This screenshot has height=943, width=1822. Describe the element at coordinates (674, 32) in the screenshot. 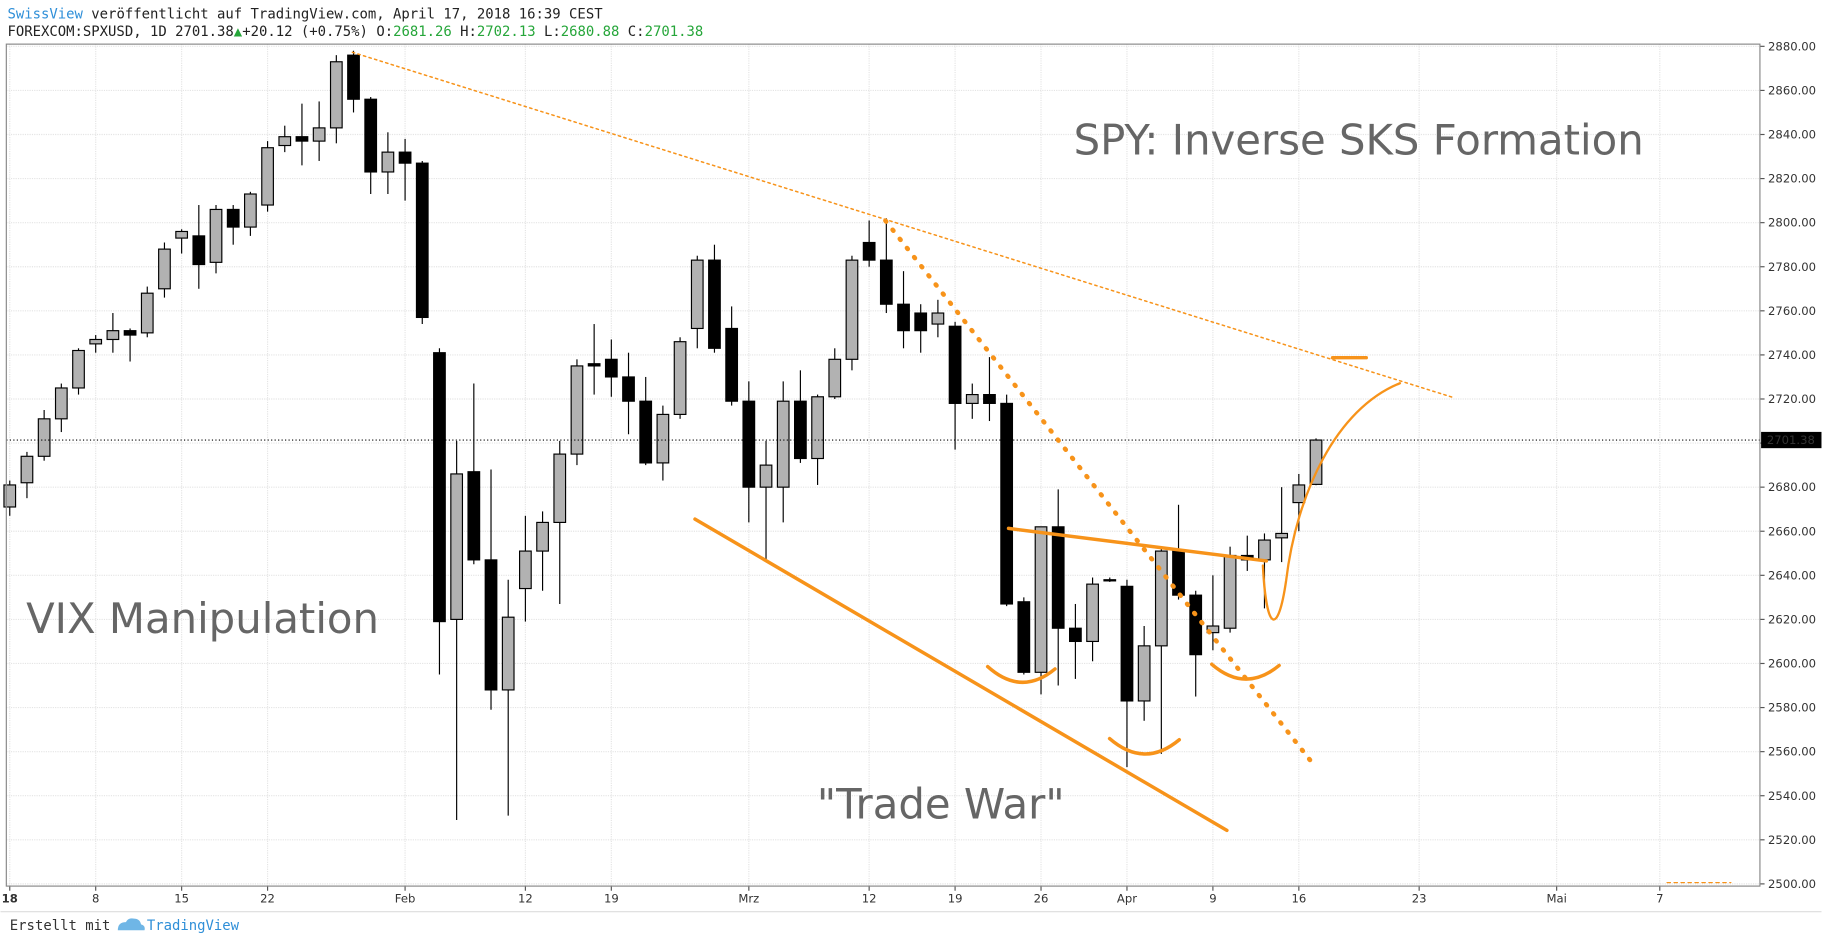

I see `c-value: 2701.38` at that location.